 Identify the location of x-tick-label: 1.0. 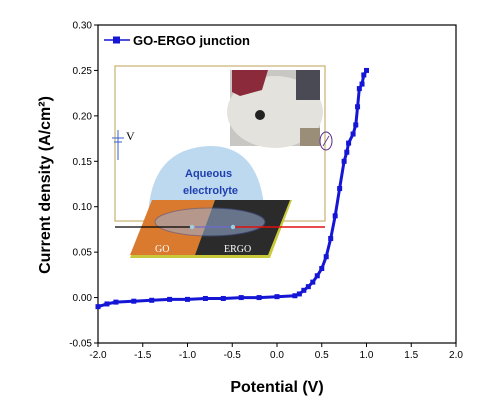
(367, 355).